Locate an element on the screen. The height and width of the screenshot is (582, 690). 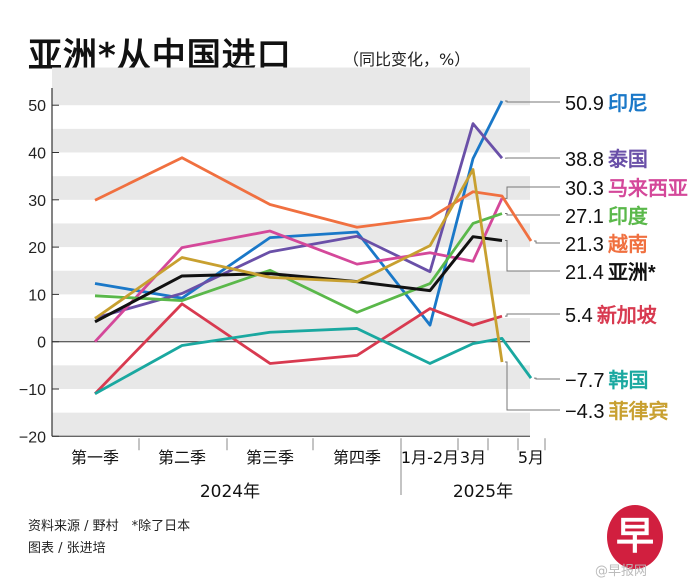
series-end-label: 38.8 泰国 is located at coordinates (606, 159).